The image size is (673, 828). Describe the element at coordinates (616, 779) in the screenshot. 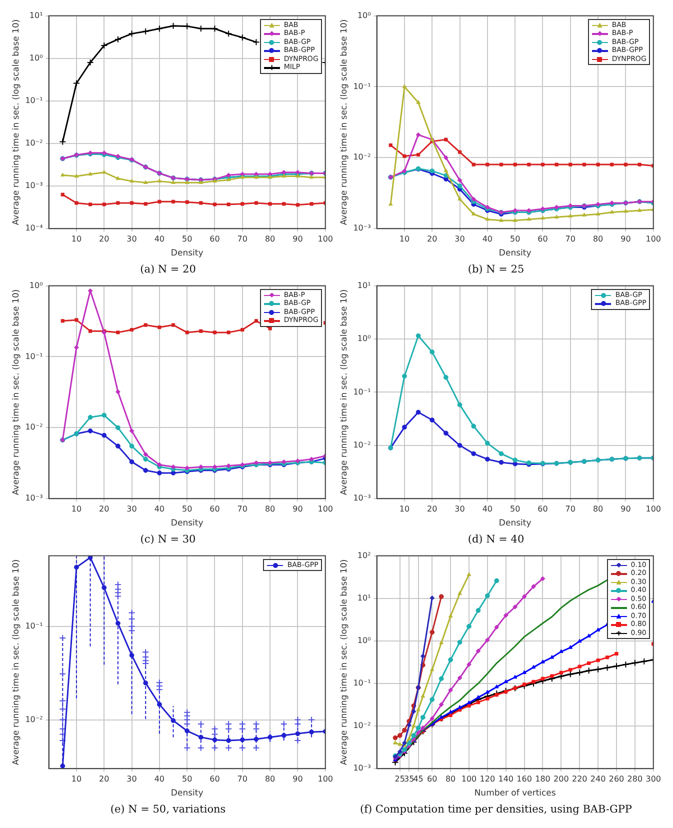

I see `x-tick-label: 260` at that location.